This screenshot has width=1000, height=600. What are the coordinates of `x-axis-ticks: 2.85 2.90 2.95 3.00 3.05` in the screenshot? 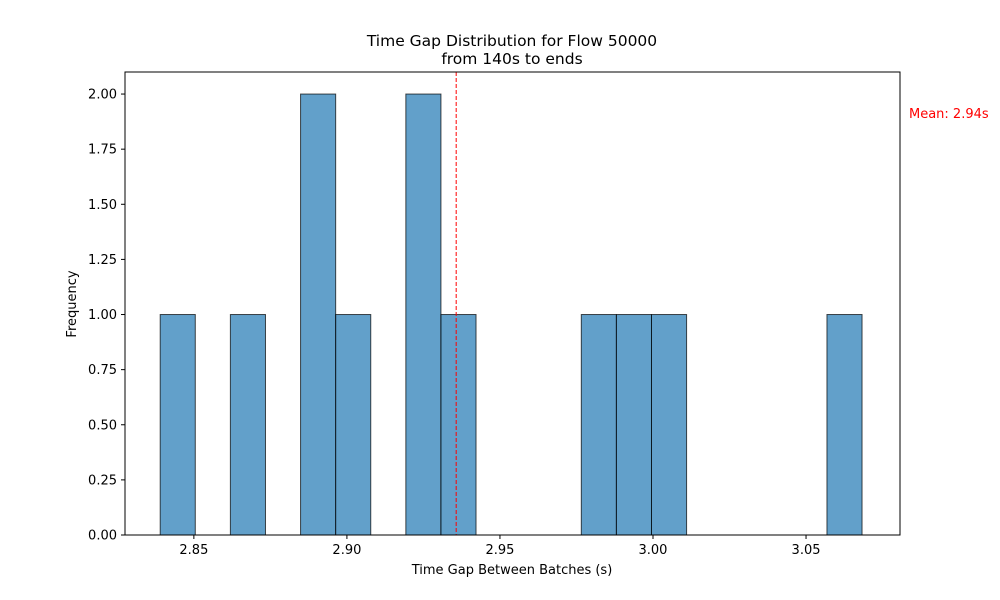 It's located at (500, 546).